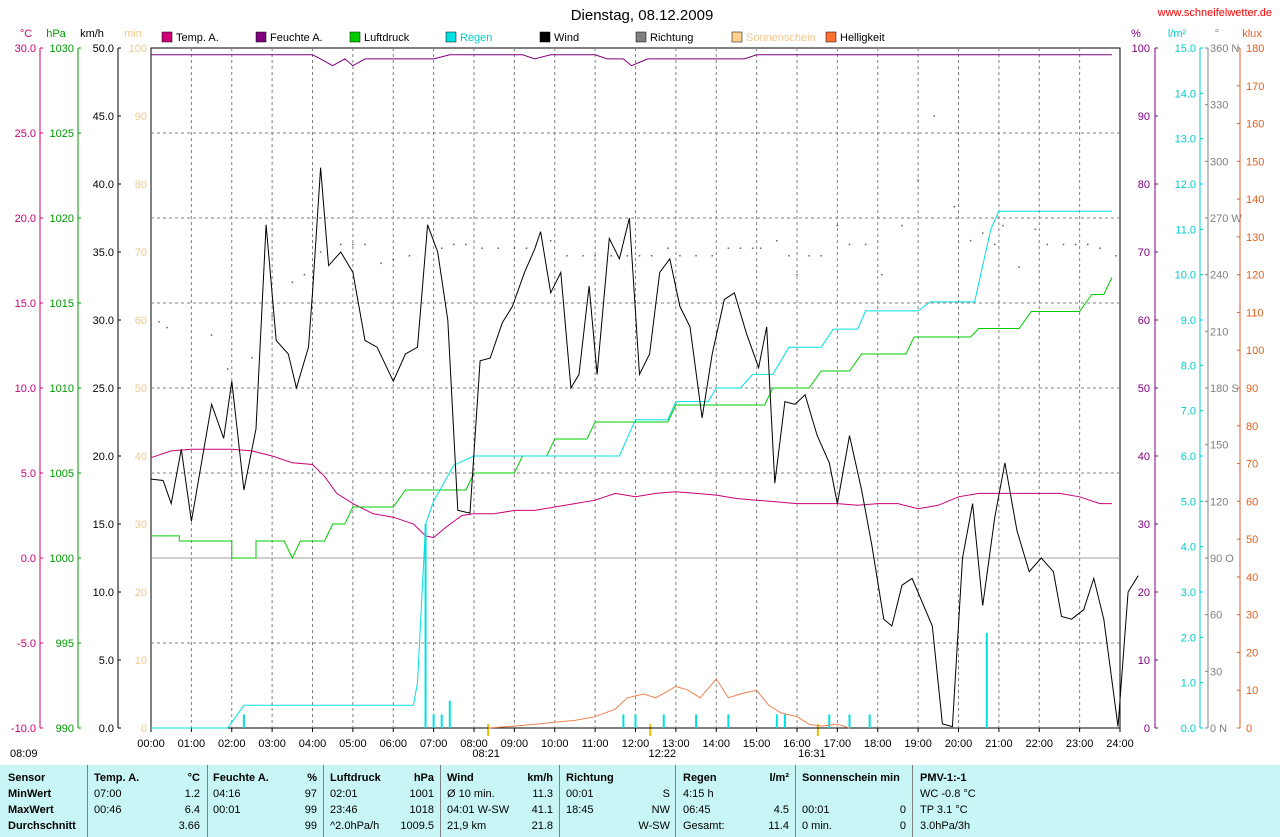 This screenshot has height=837, width=1280. Describe the element at coordinates (590, 778) in the screenshot. I see `richtung-header: Richtung` at that location.